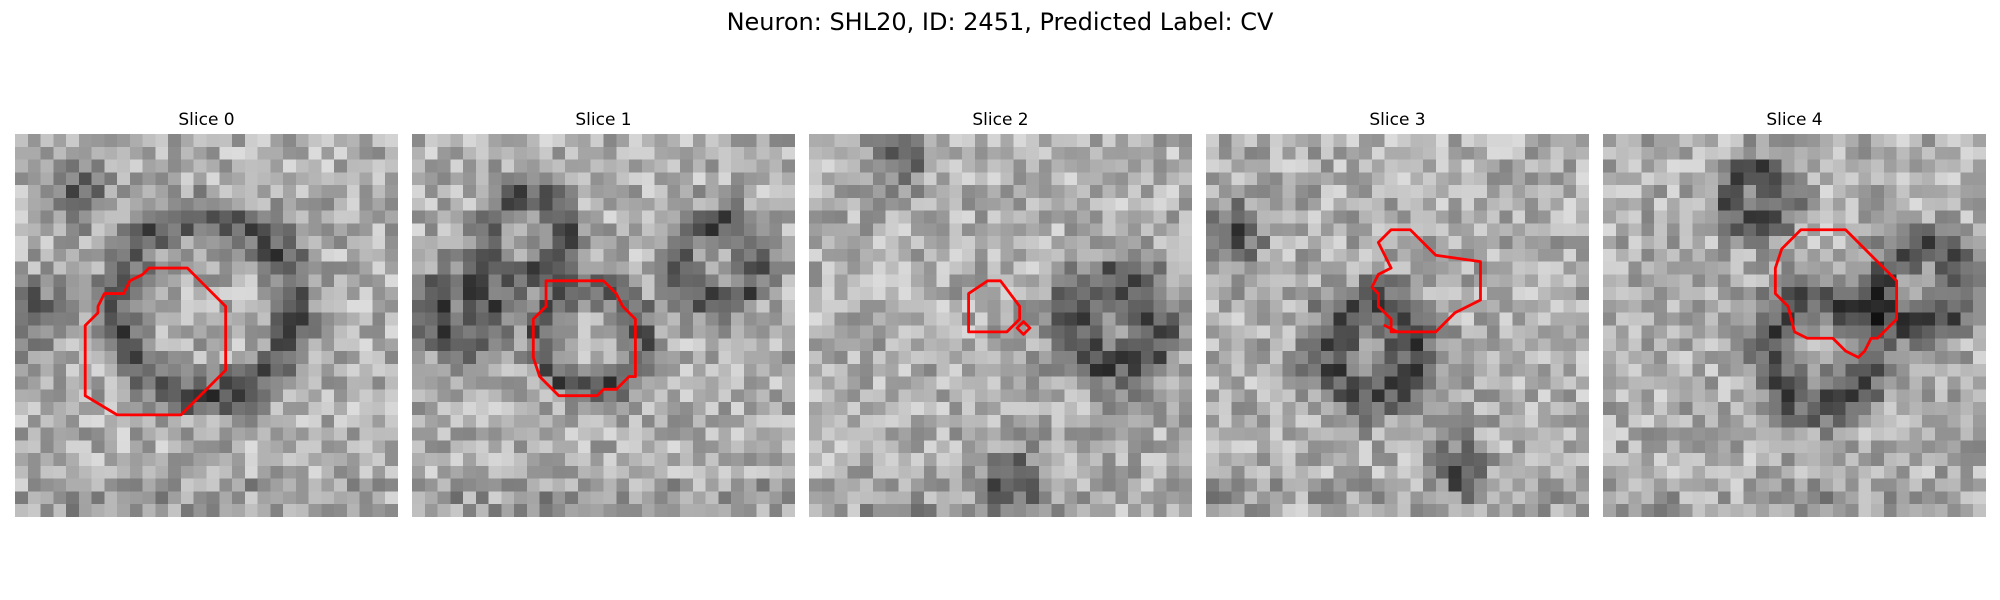 This screenshot has height=600, width=2000. I want to click on slice-panel-4: Slice 4, so click(1794, 312).